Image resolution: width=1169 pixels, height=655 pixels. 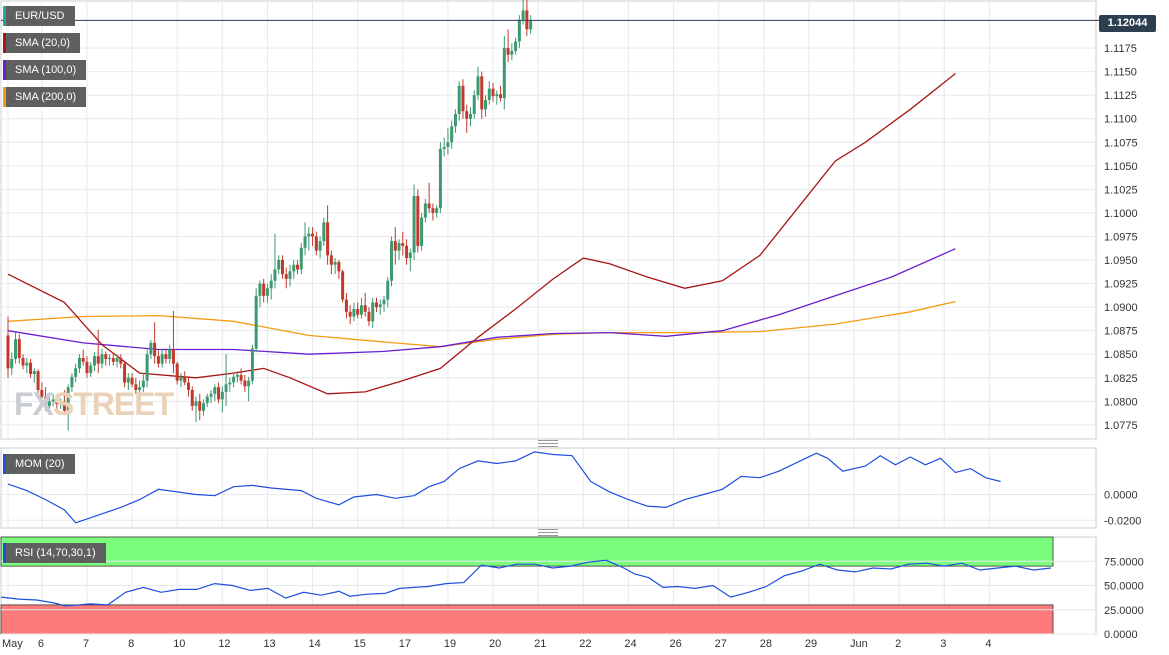 I want to click on legend-item-sma20: SMA (20,0), so click(x=42, y=43).